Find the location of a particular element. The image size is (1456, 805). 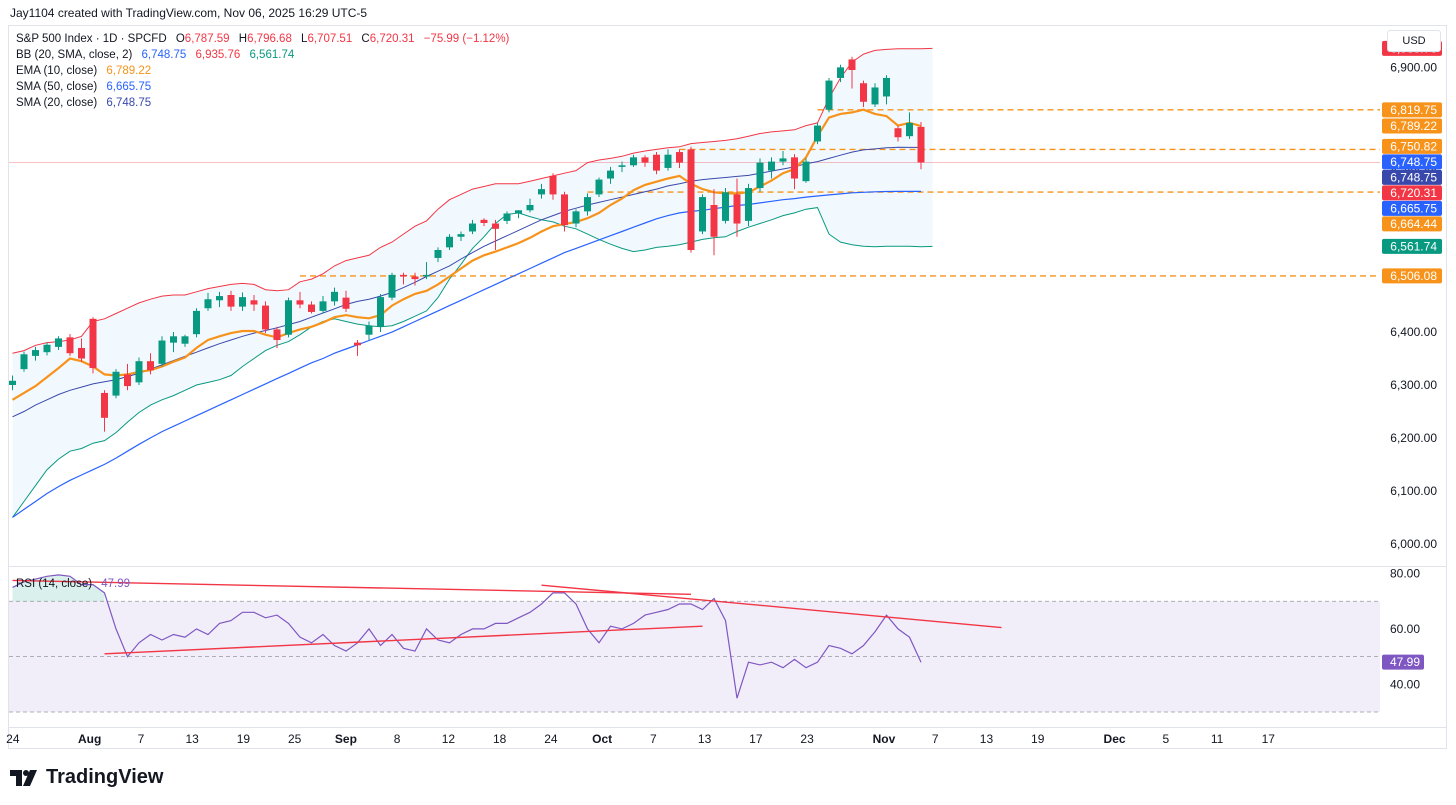

legend-bb-upper: 6,935.76 is located at coordinates (218, 55).